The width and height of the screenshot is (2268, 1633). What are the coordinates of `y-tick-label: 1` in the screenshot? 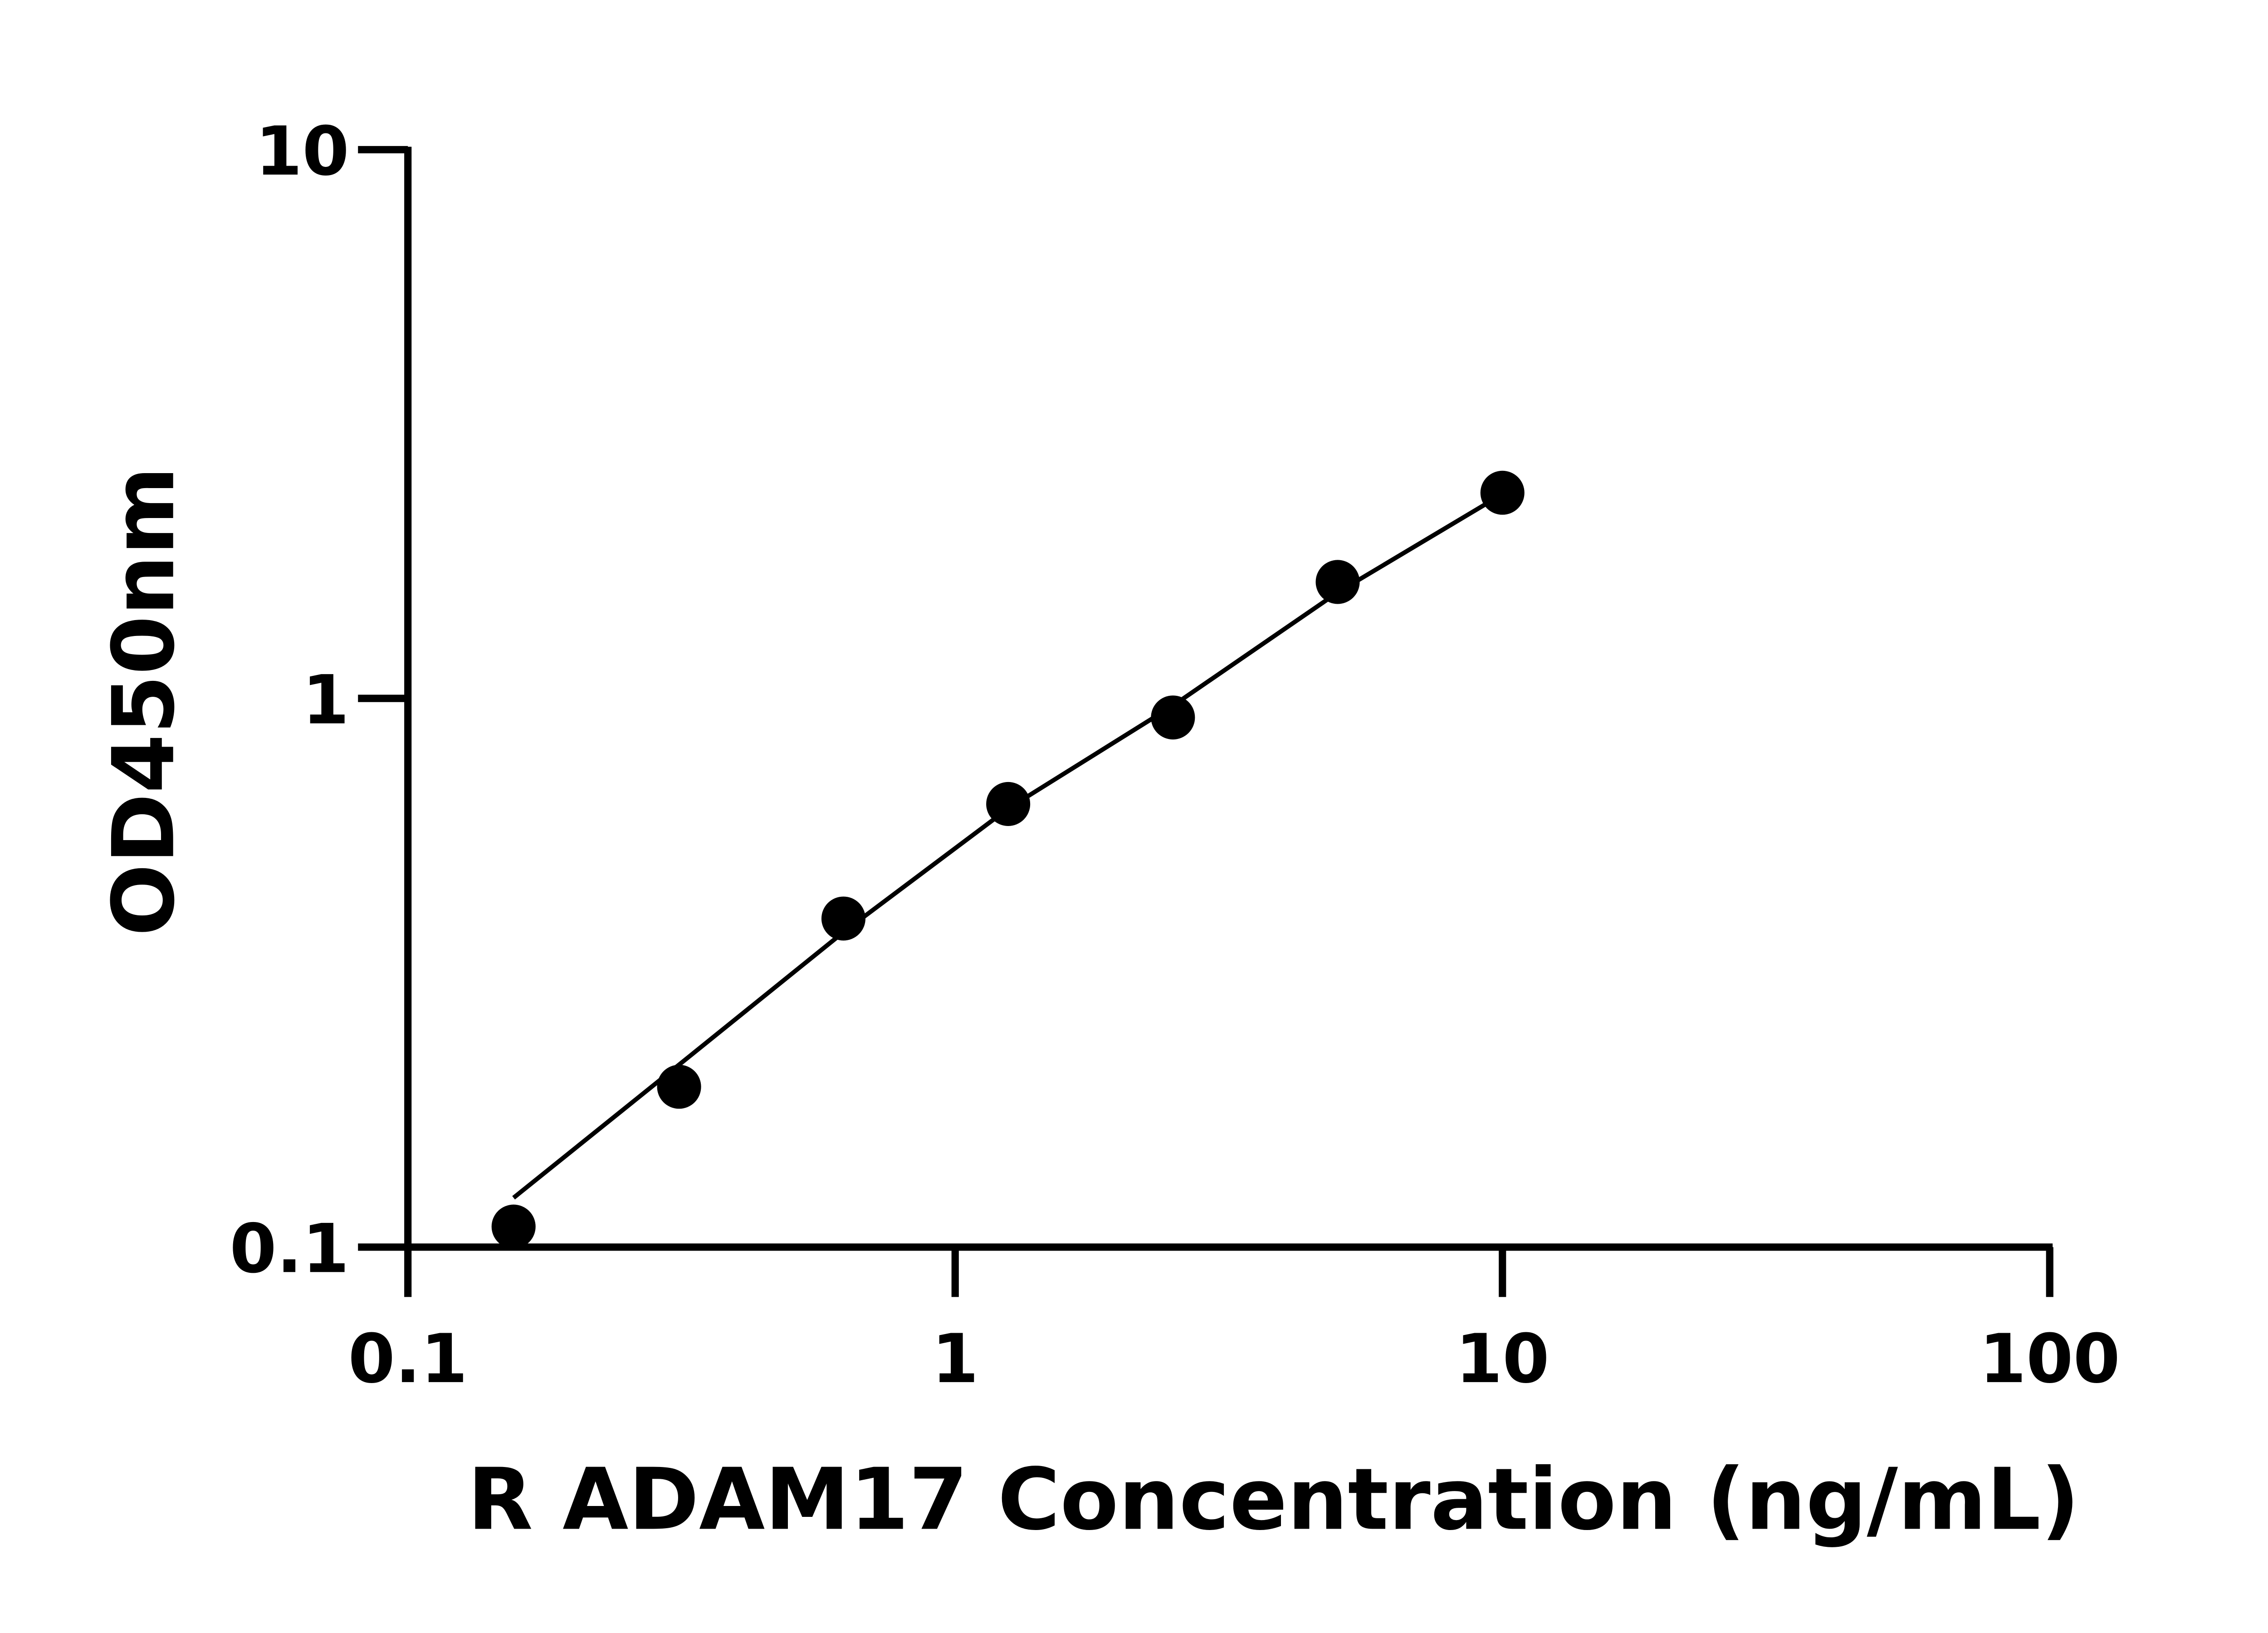 It's located at (325, 700).